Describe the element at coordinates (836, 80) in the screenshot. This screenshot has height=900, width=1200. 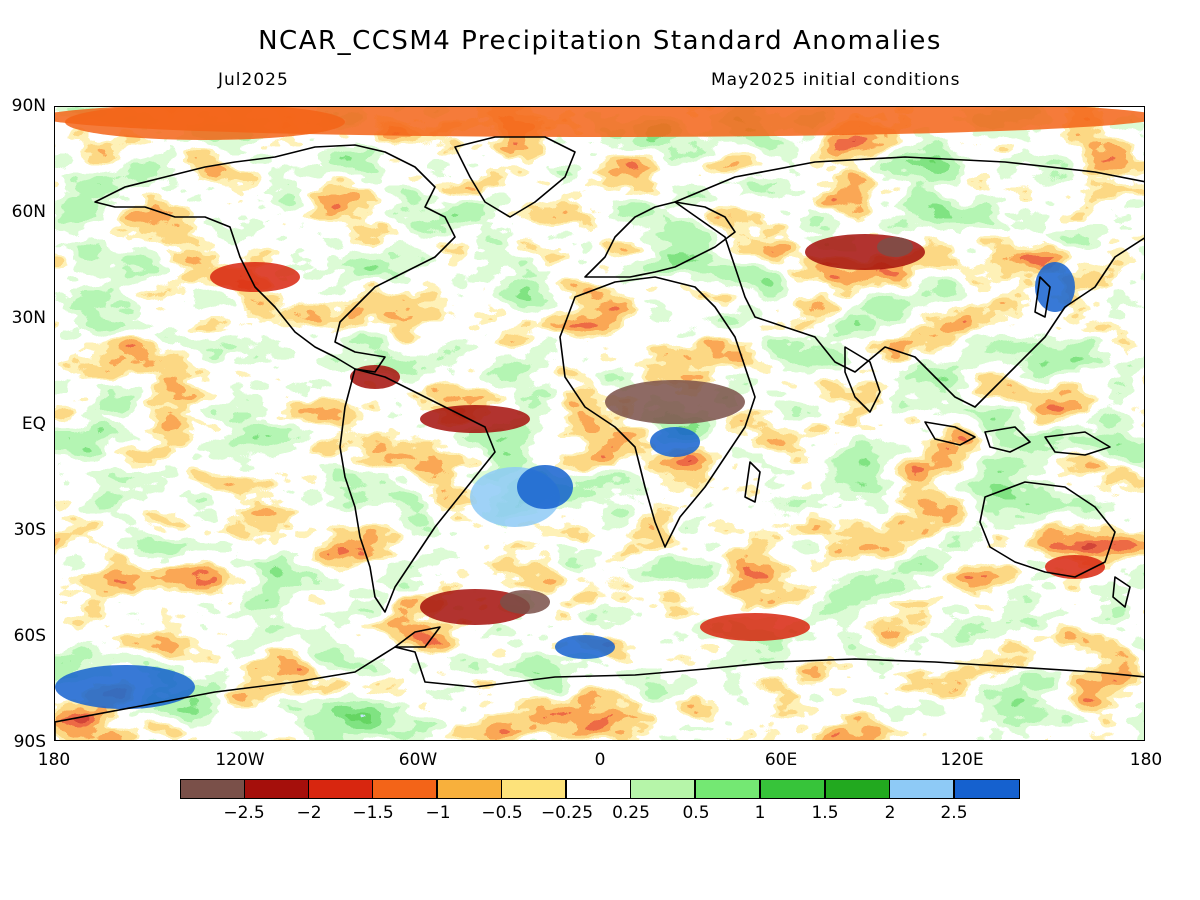
I see `initial-conditions-label: May2025 initial conditions` at that location.